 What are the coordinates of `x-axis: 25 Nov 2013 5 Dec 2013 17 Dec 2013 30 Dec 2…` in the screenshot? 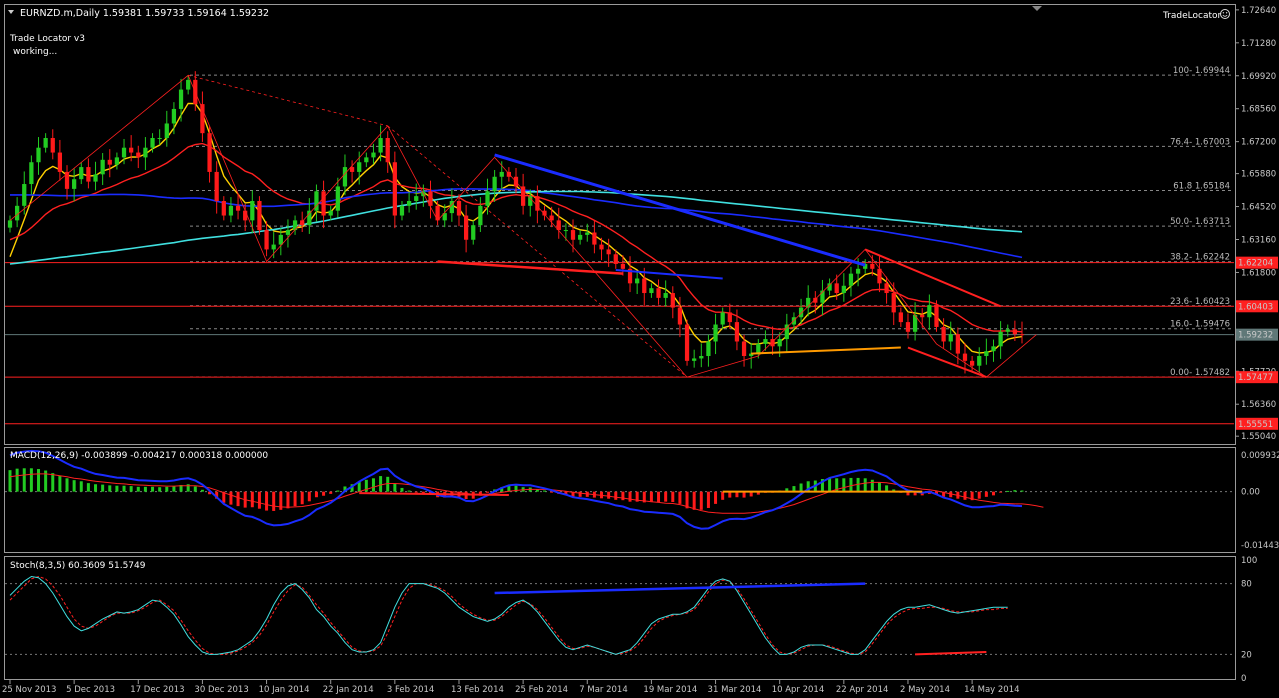 It's located at (511, 687).